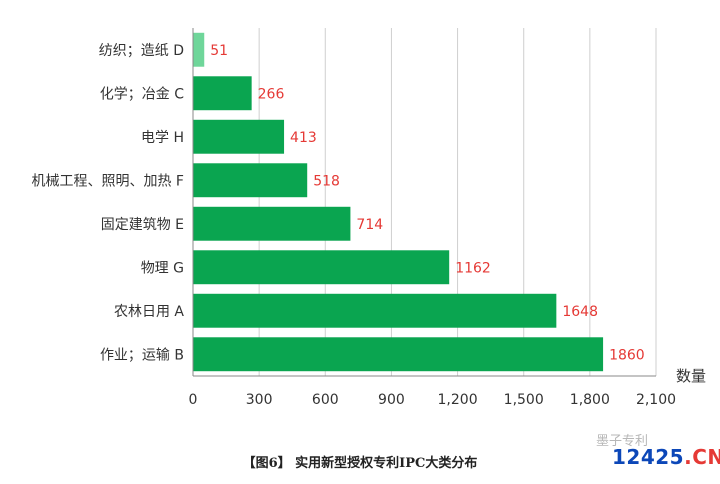  Describe the element at coordinates (142, 94) in the screenshot. I see `category-label: 化学；冶金 C` at that location.